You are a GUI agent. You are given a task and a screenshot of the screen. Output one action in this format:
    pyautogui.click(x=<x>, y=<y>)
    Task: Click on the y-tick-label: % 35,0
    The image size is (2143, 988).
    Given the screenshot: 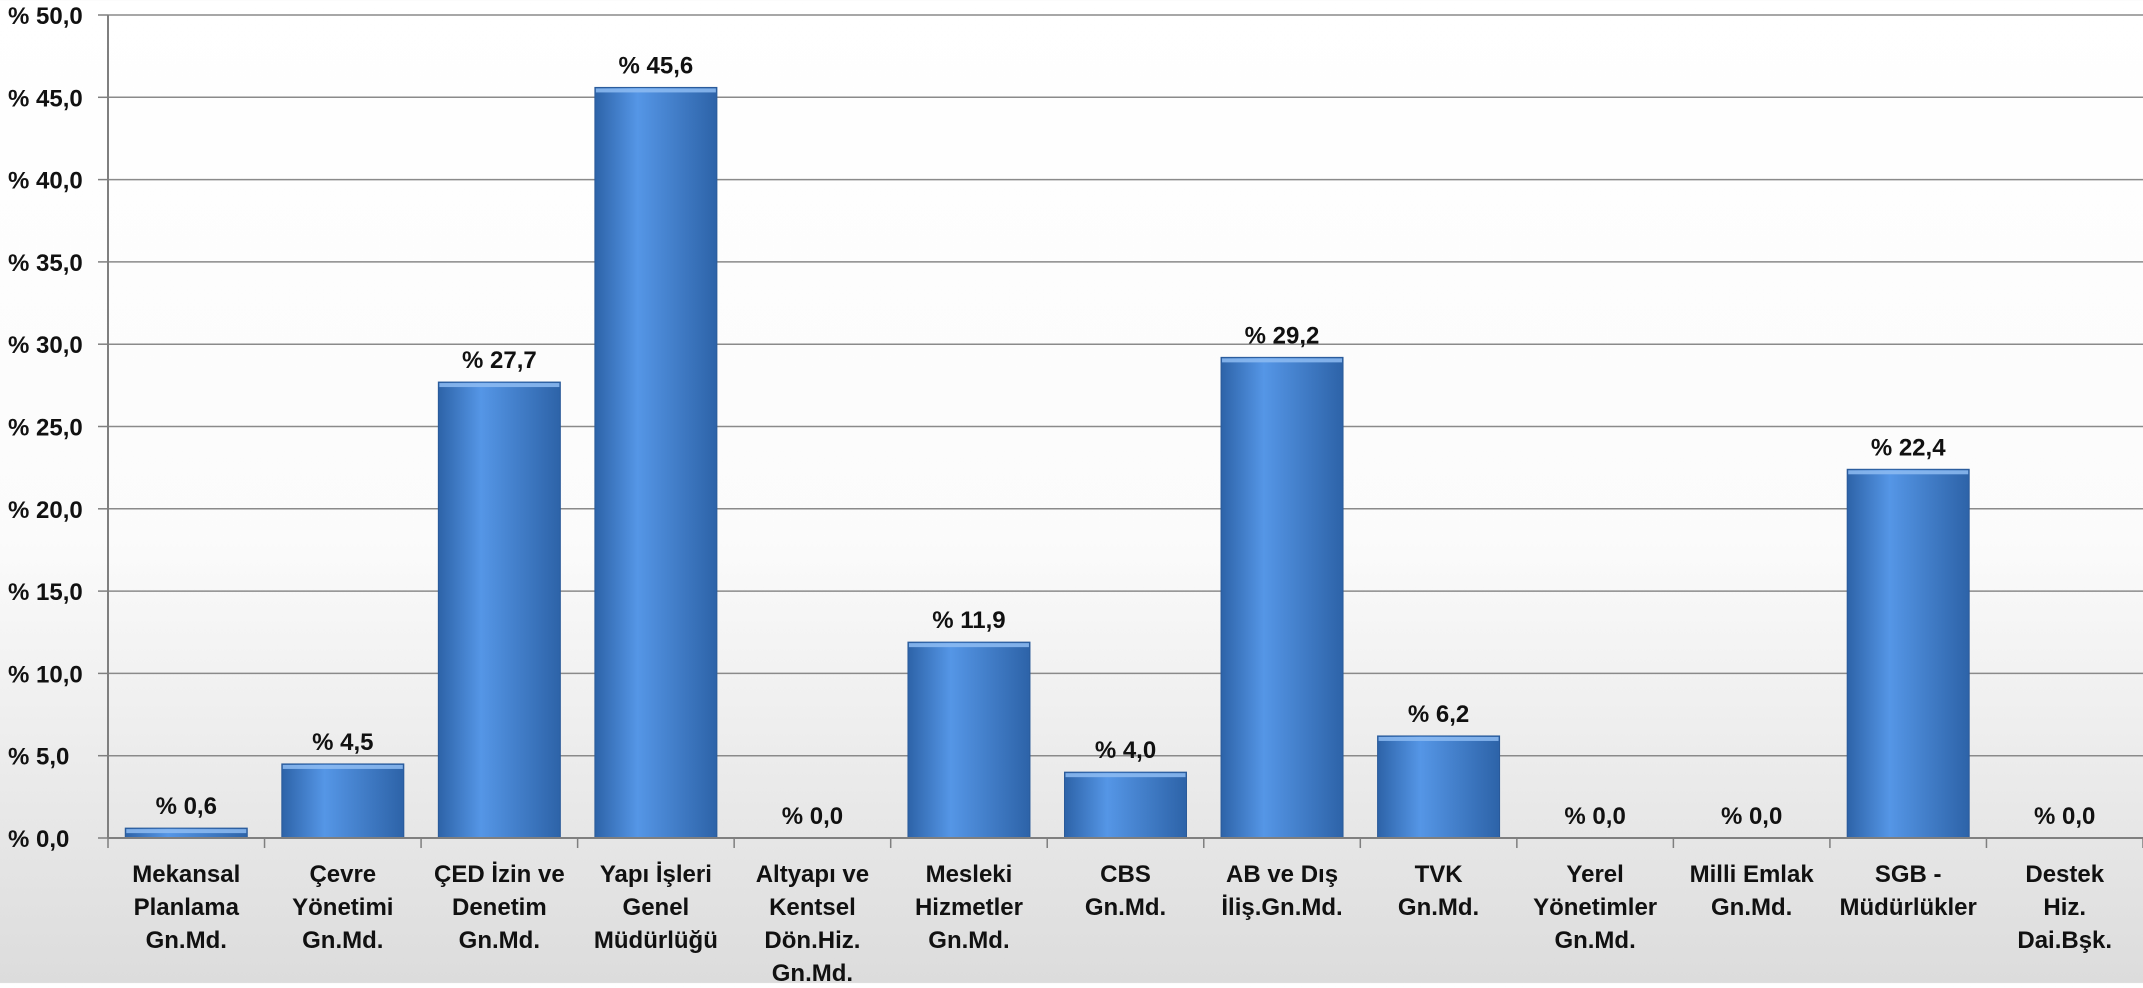 What is the action you would take?
    pyautogui.click(x=45, y=263)
    